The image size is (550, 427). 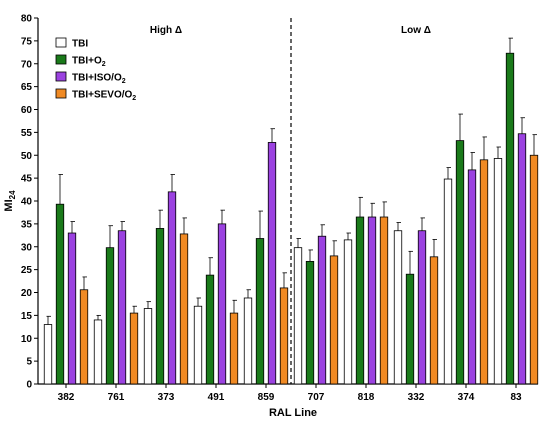 What do you see at coordinates (89, 62) in the screenshot?
I see `legend-label: TBI+O2` at bounding box center [89, 62].